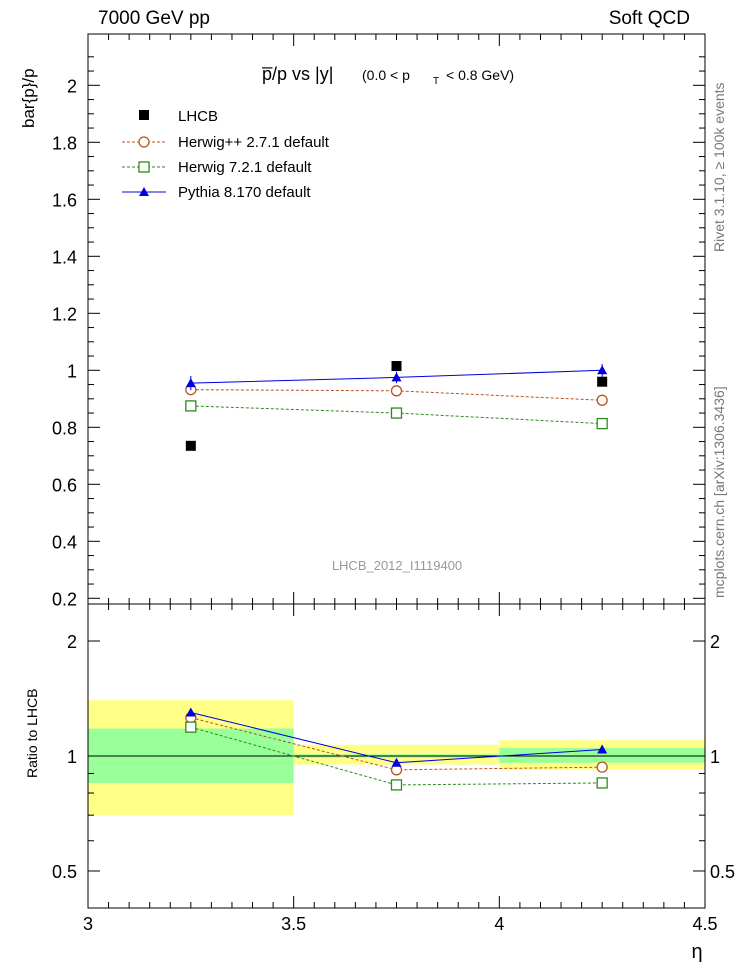 This screenshot has height=972, width=746. What do you see at coordinates (144, 115) in the screenshot?
I see `legend-marker-lhcb` at bounding box center [144, 115].